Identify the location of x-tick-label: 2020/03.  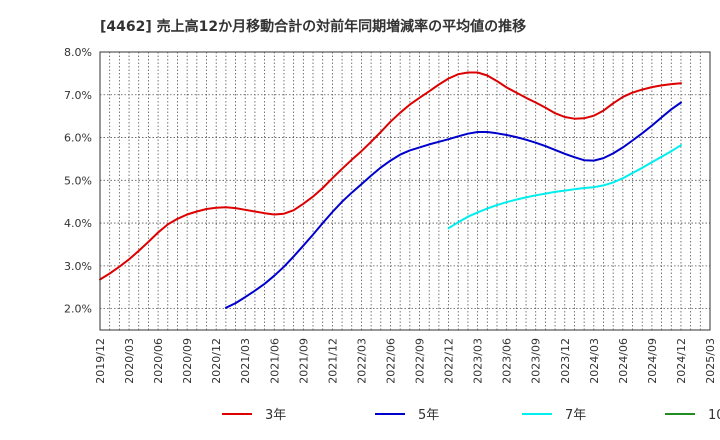
(129, 361).